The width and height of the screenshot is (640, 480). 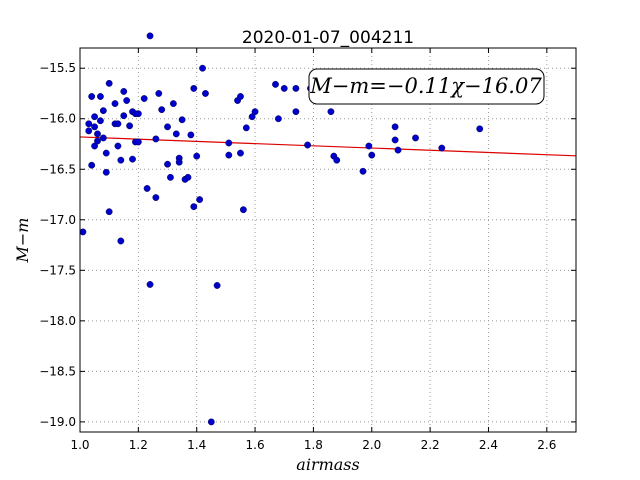 What do you see at coordinates (371, 445) in the screenshot?
I see `x-tick-label: 2.0` at bounding box center [371, 445].